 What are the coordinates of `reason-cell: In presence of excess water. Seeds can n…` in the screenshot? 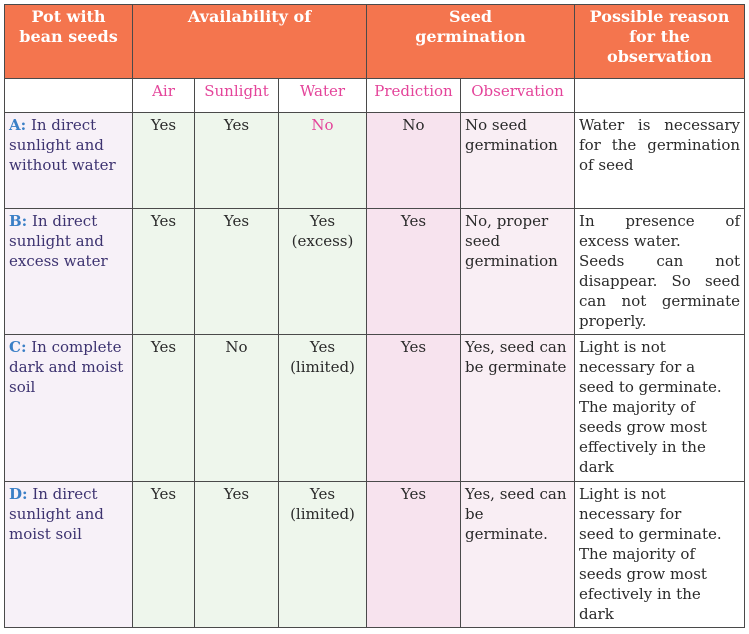 It's located at (660, 272).